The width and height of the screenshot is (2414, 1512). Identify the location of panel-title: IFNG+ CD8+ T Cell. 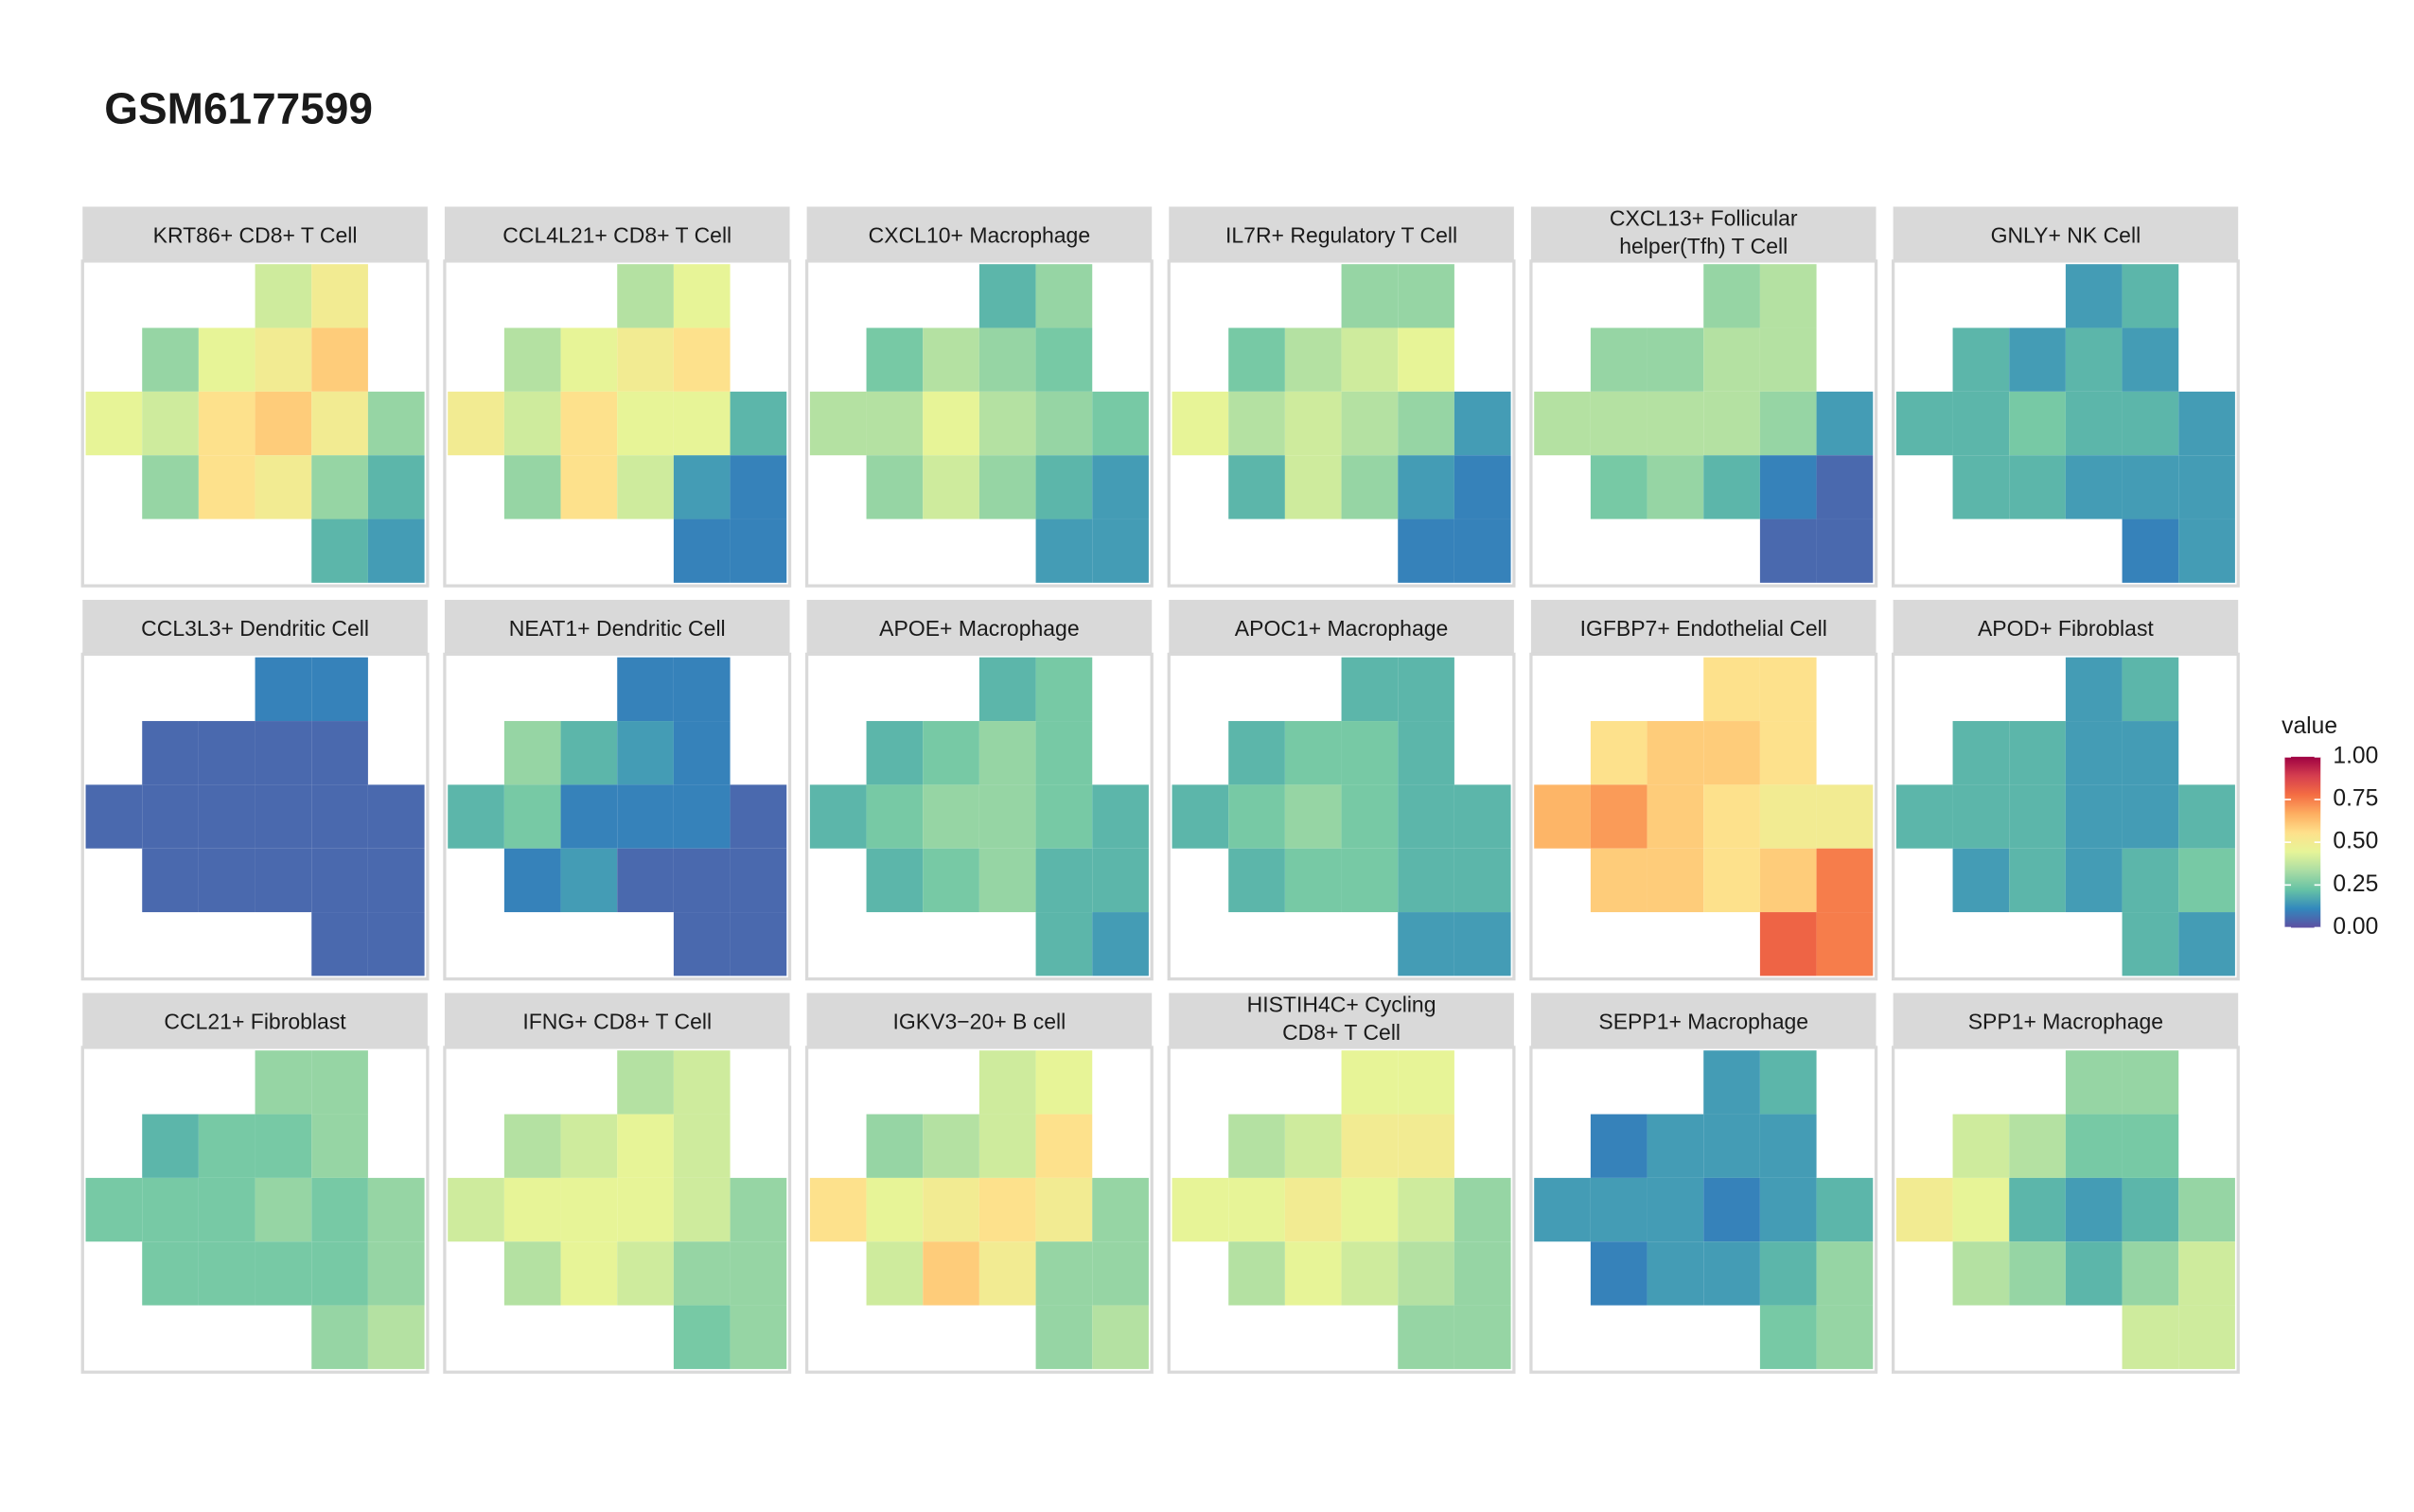
(617, 1022).